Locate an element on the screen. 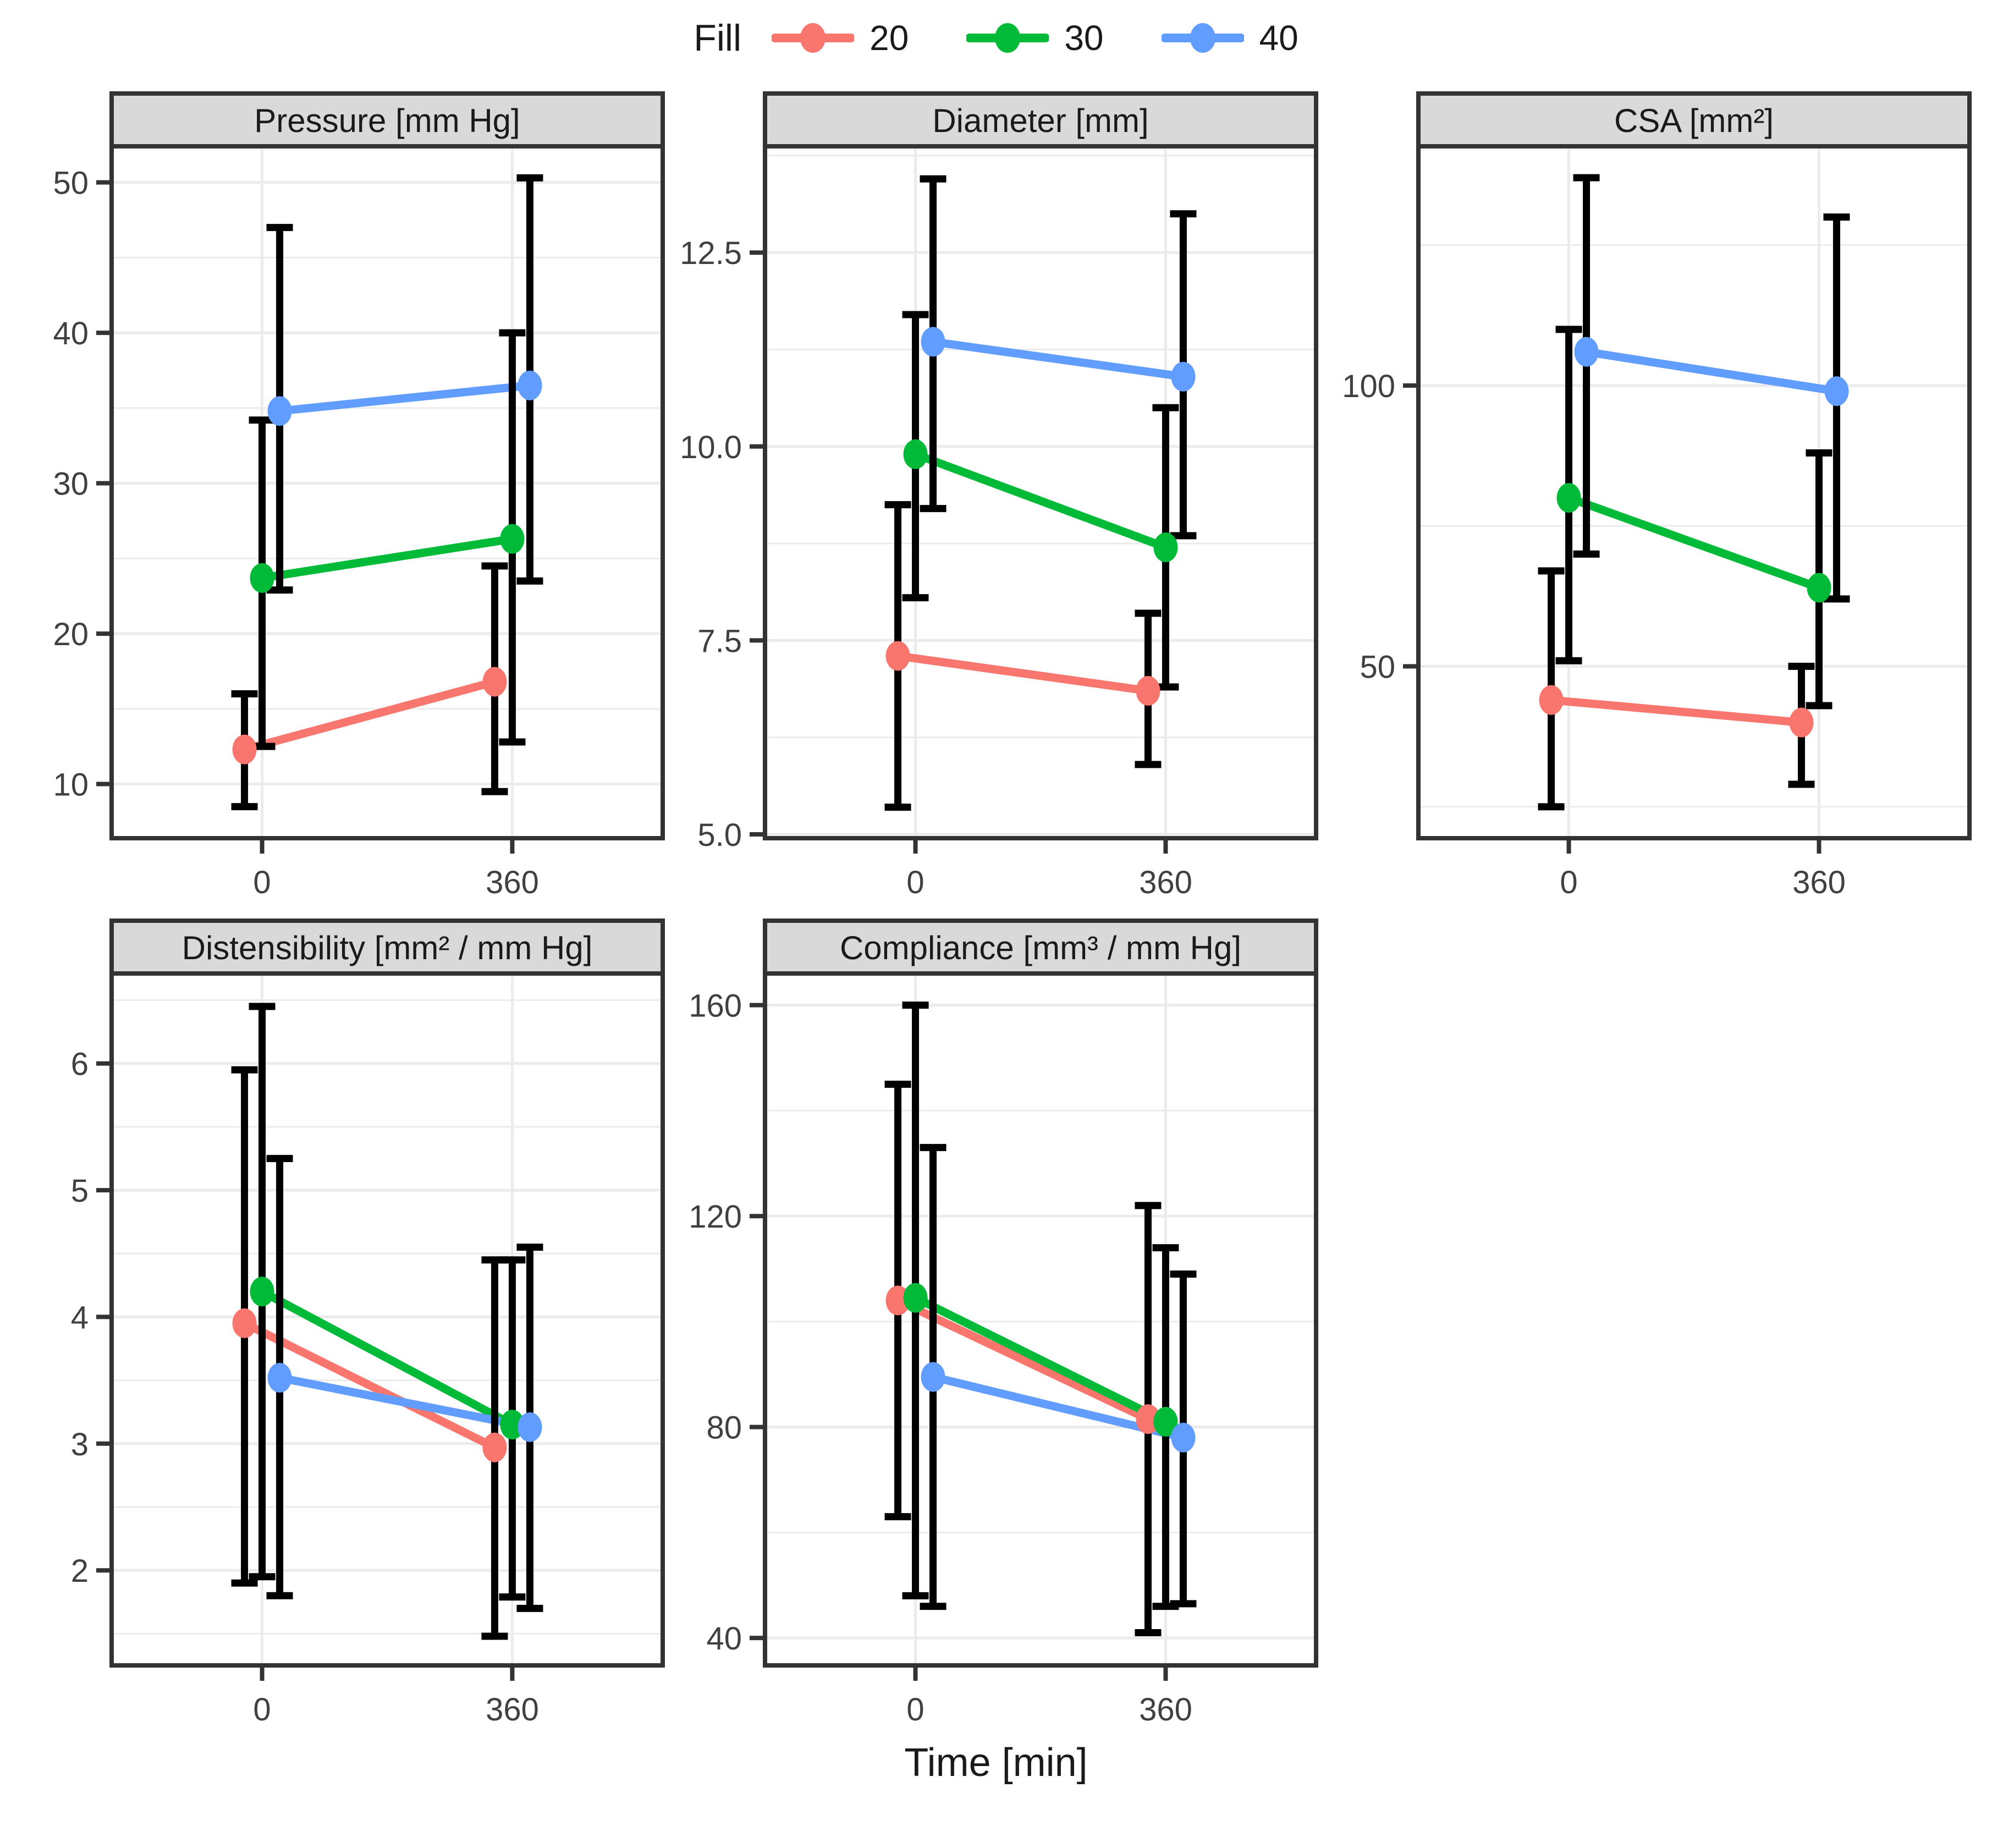 This screenshot has height=1848, width=1992. legend: Fill 20 30 40 is located at coordinates (996, 38).